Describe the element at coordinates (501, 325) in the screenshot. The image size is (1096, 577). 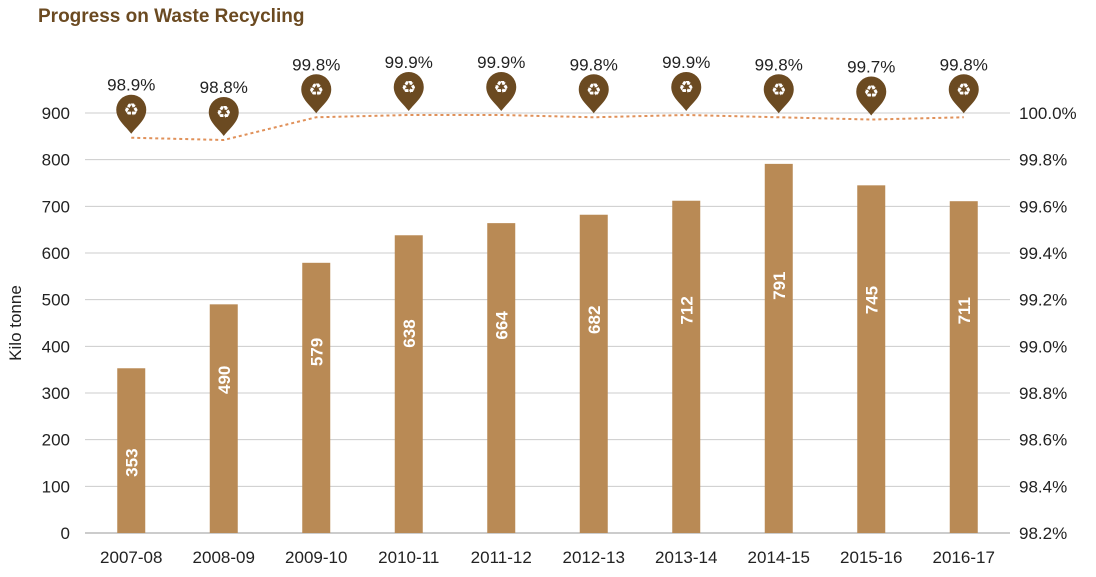
I see `bar-value-label: 664` at that location.